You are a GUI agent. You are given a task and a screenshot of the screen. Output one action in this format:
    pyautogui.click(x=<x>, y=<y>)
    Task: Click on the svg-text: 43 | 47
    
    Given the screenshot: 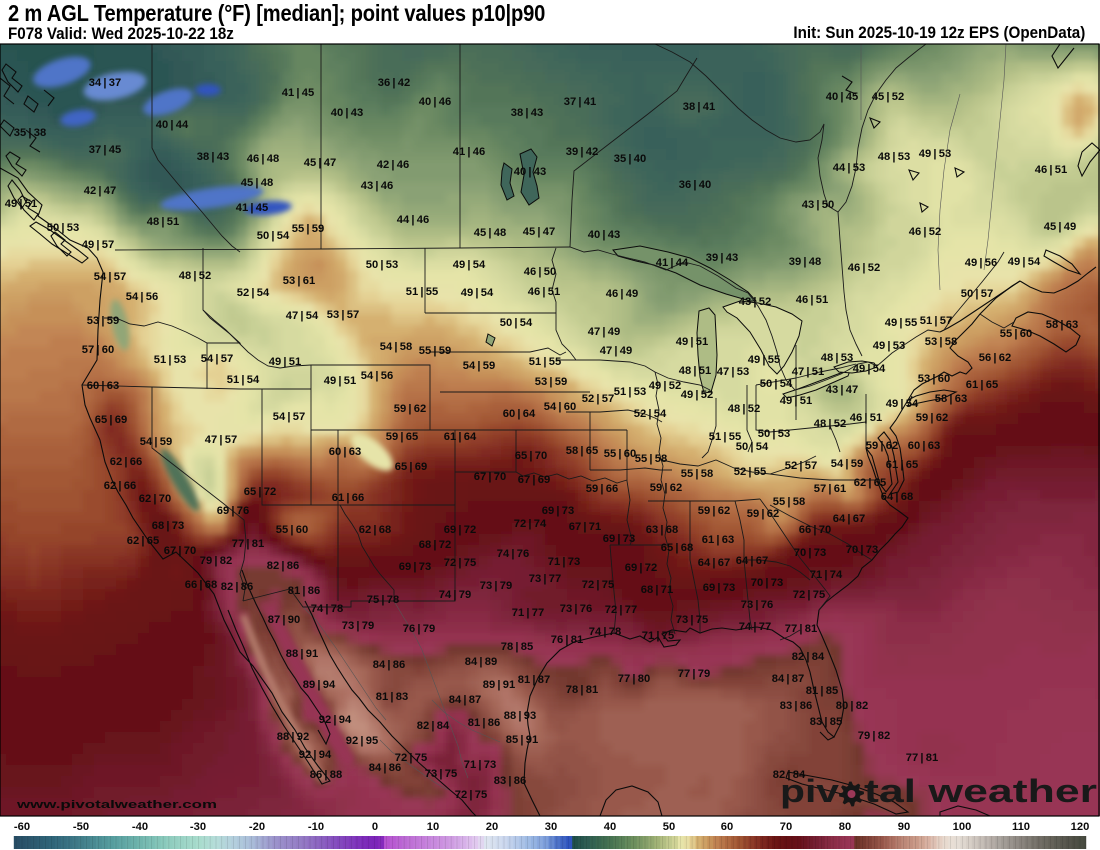 What is the action you would take?
    pyautogui.click(x=842, y=390)
    